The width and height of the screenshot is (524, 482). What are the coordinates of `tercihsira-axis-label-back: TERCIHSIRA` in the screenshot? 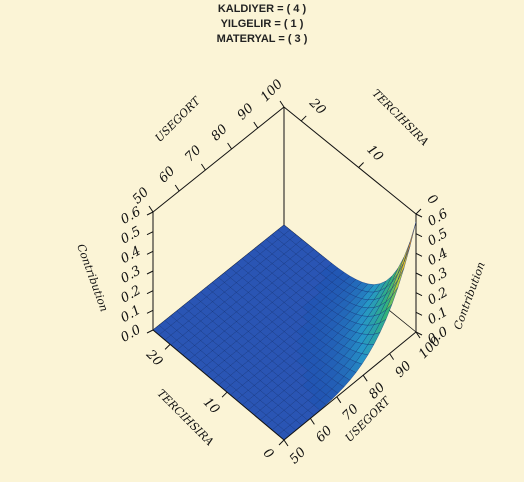 It's located at (401, 118).